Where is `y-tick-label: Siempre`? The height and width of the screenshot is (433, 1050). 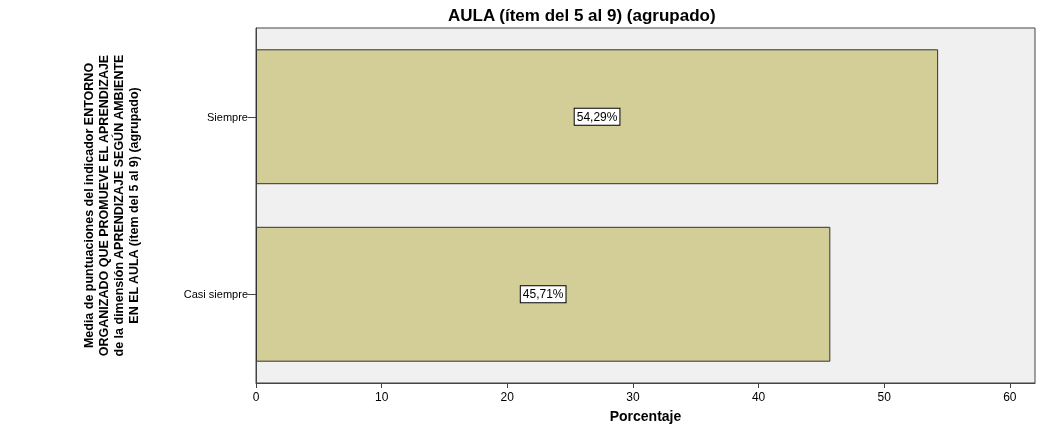
y-tick-label: Siempre is located at coordinates (227, 116).